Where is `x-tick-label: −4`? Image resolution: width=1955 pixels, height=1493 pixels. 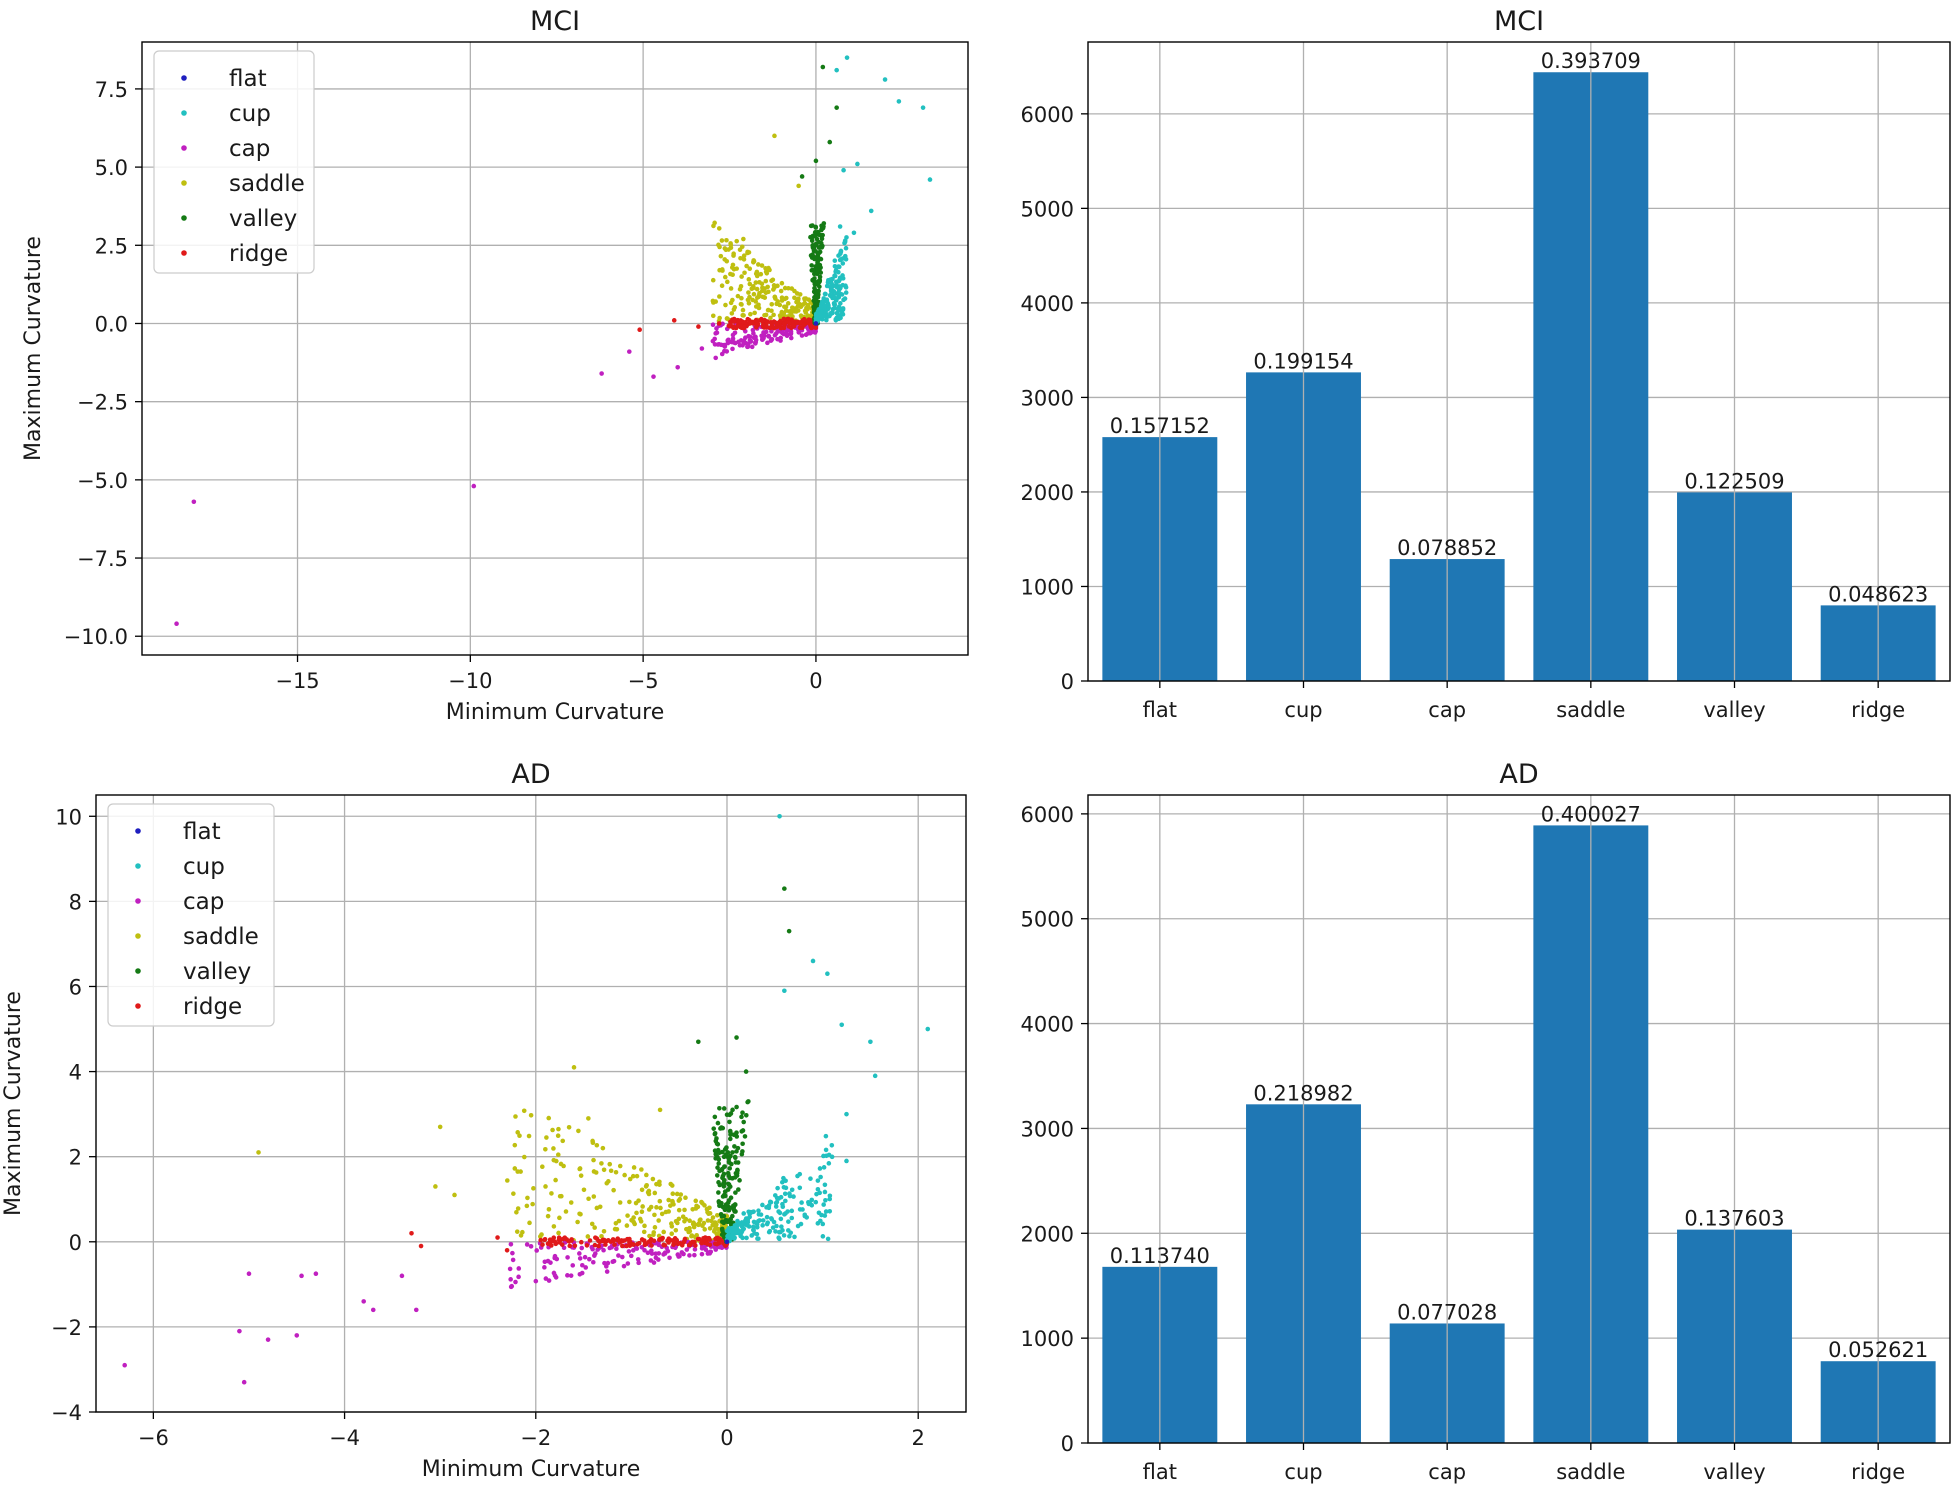 x-tick-label: −4 is located at coordinates (344, 1438).